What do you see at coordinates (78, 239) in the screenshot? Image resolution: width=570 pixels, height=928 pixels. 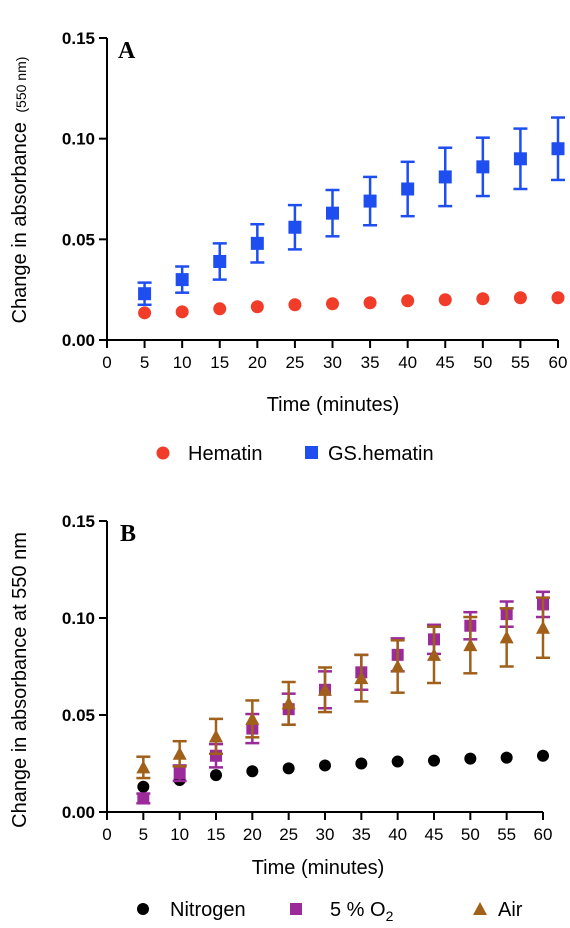 I see `panel-a-y-tick-label: 0.05` at bounding box center [78, 239].